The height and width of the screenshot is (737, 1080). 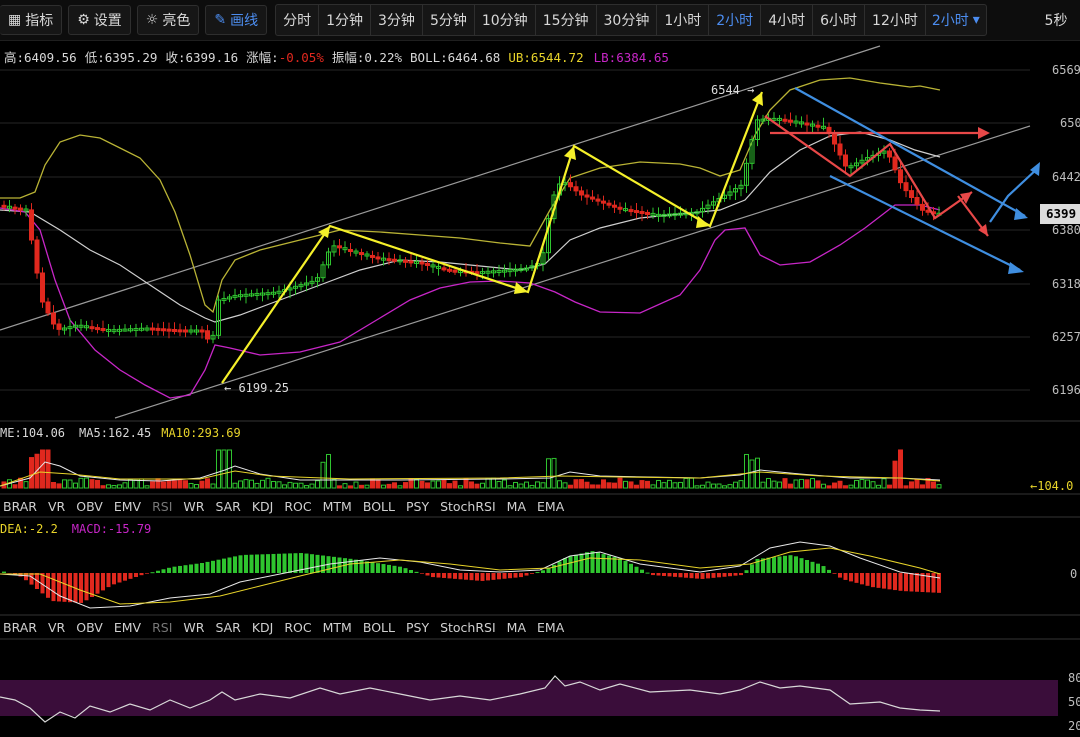 What do you see at coordinates (168, 20) in the screenshot?
I see `brightness-button: ☼ 亮色` at bounding box center [168, 20].